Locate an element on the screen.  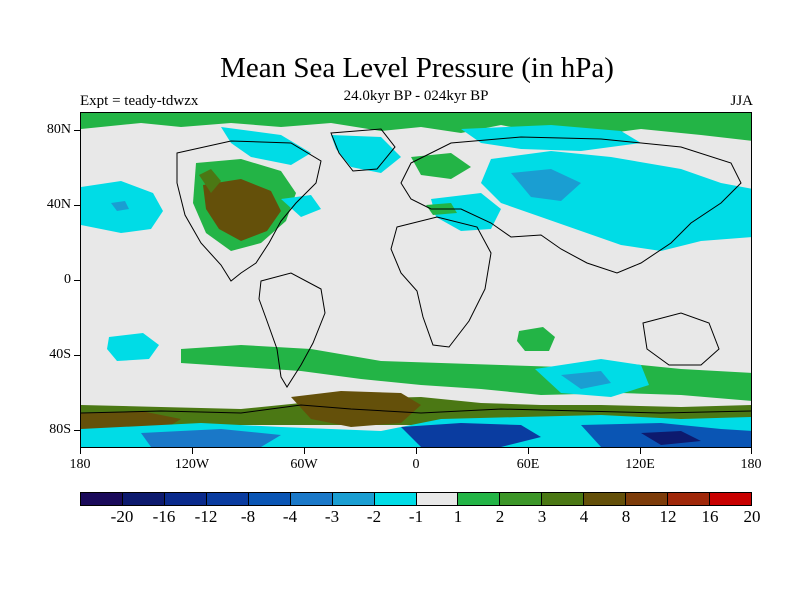
colorbar-label: 1 is located at coordinates (458, 516).